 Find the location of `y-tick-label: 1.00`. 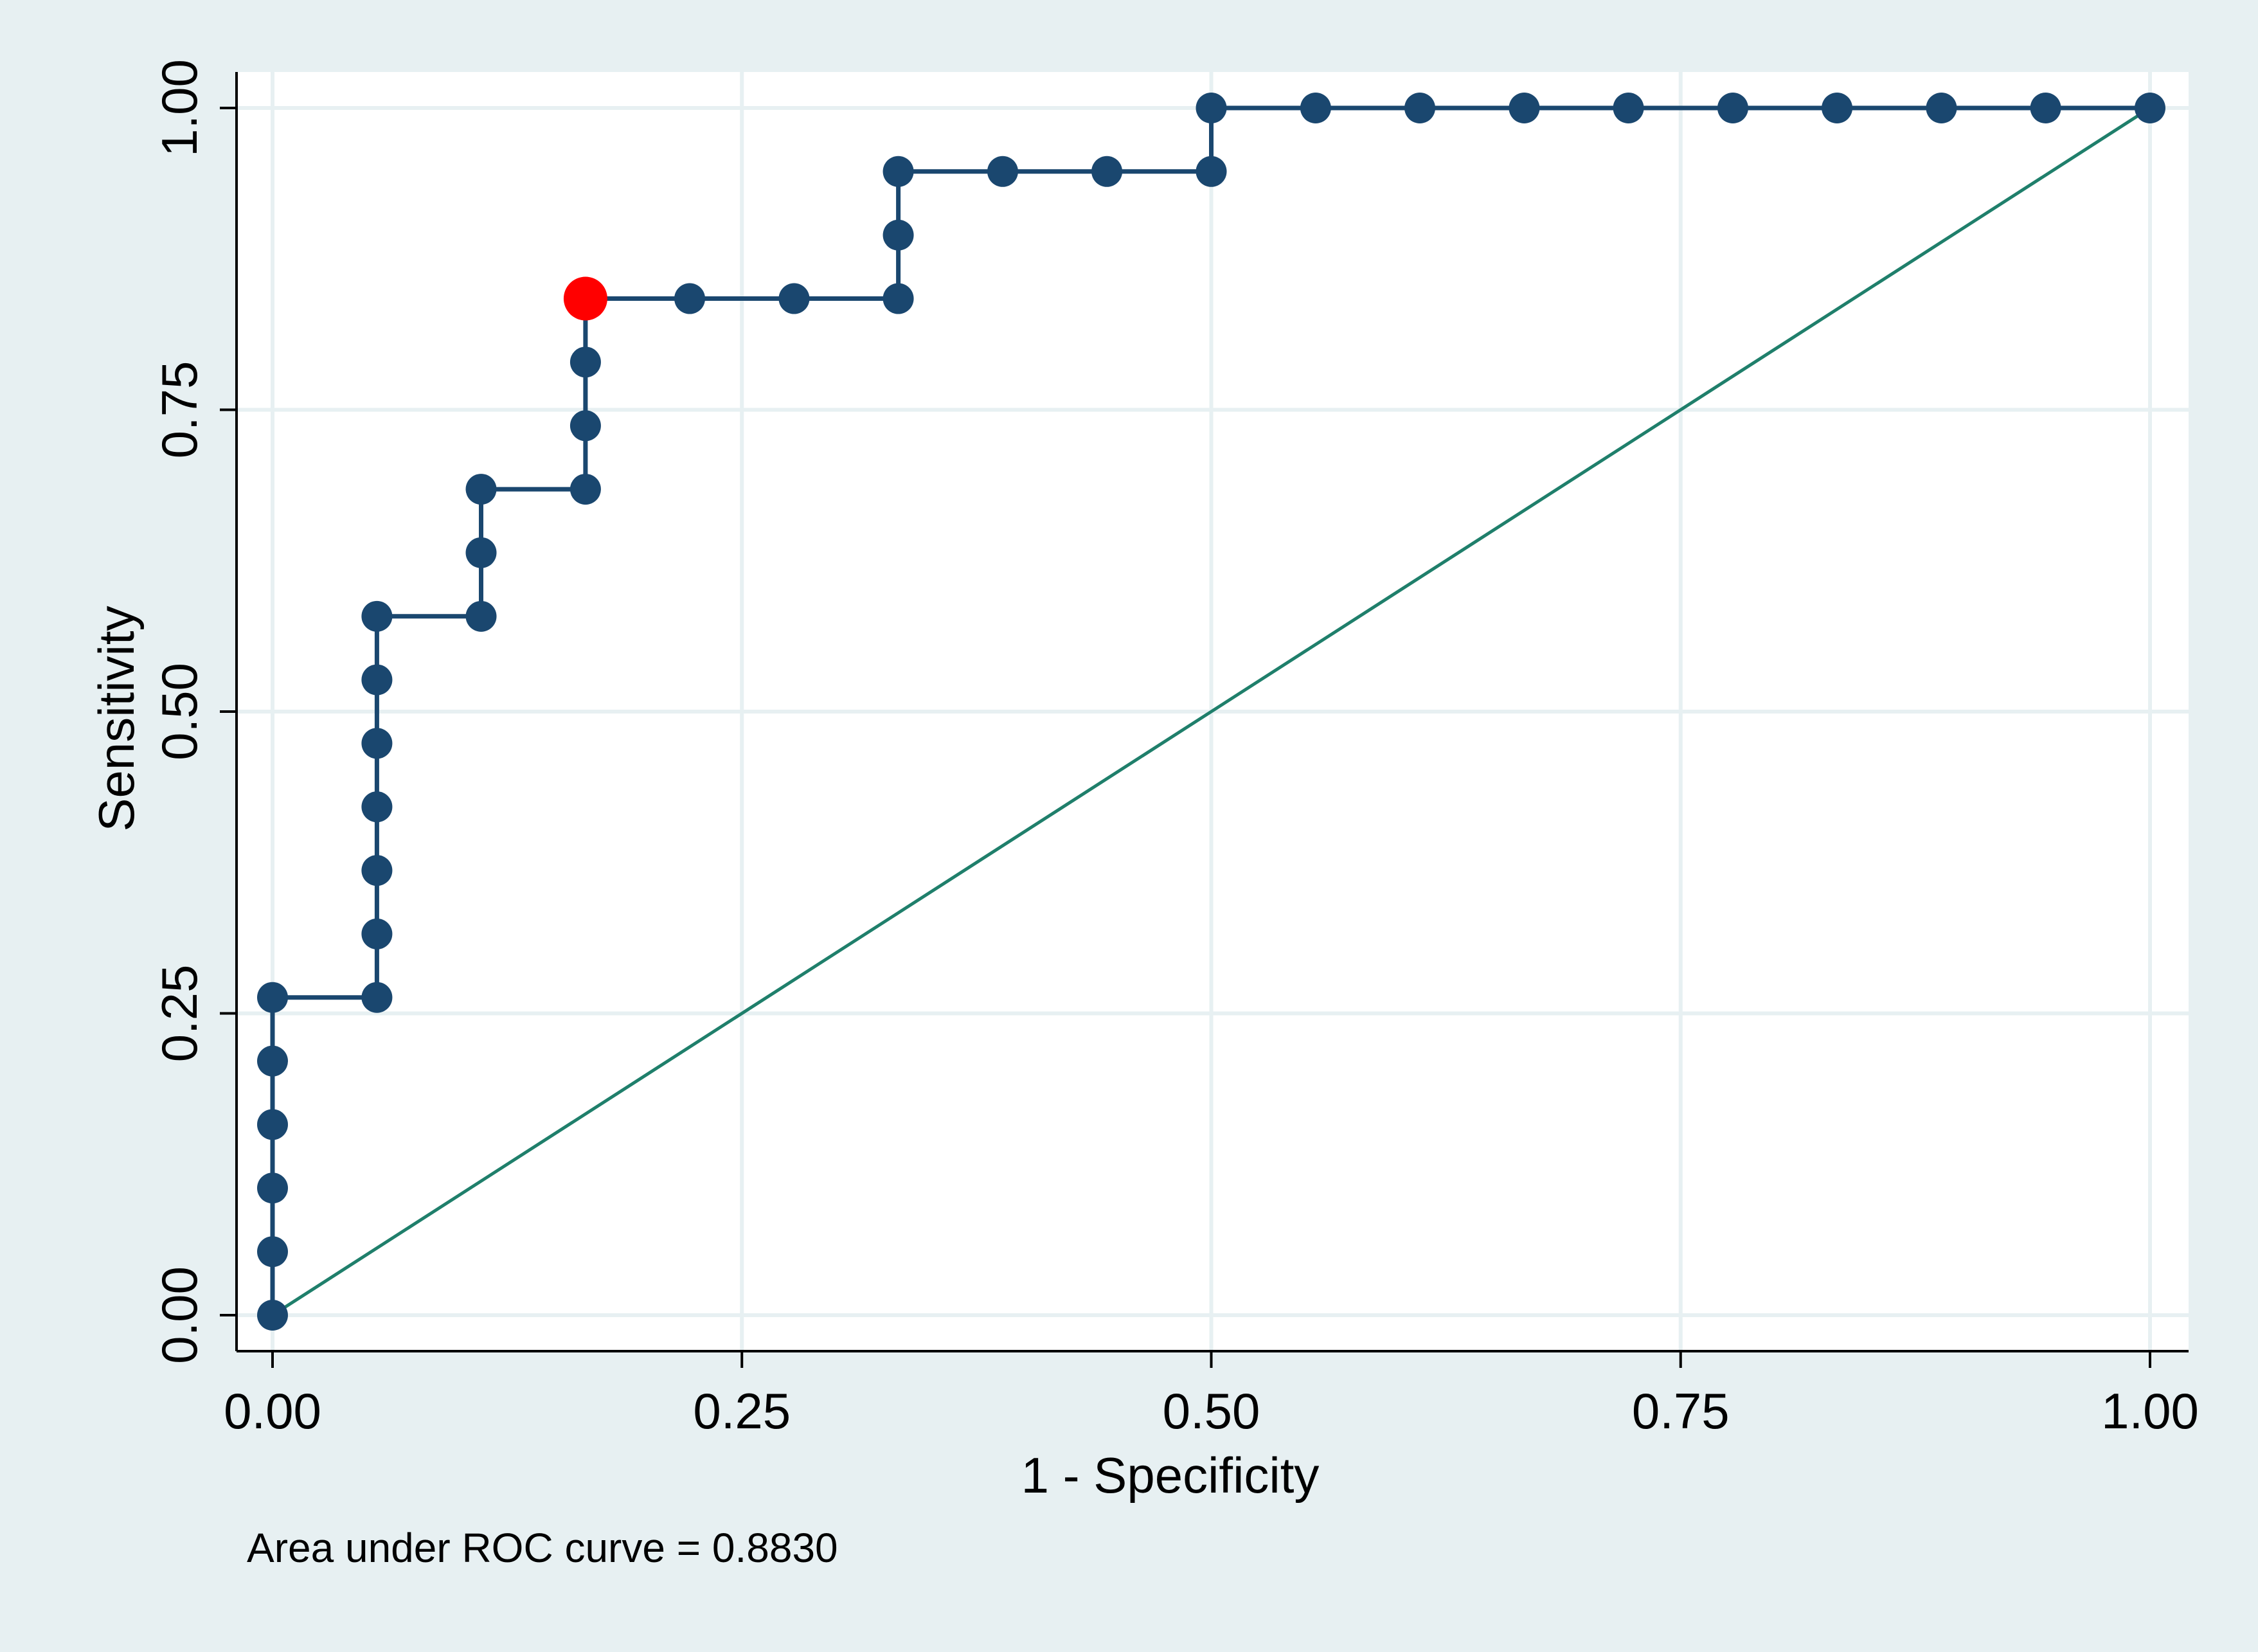

y-tick-label: 1.00 is located at coordinates (179, 108).